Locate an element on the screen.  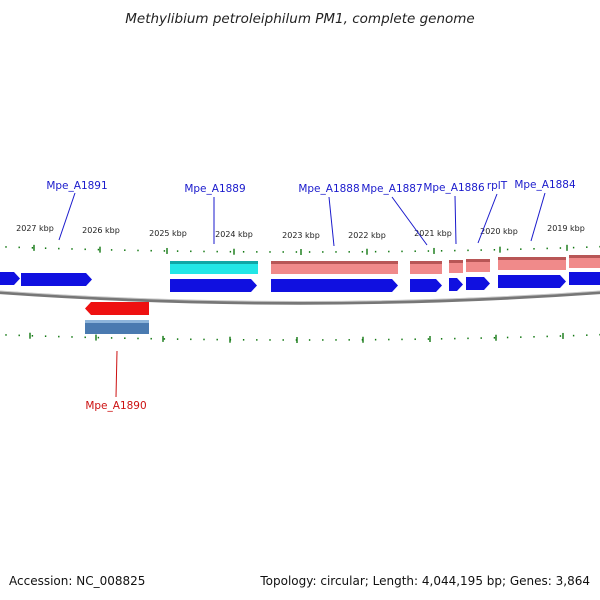
backbone-highlight is located at coordinates (300, 296).